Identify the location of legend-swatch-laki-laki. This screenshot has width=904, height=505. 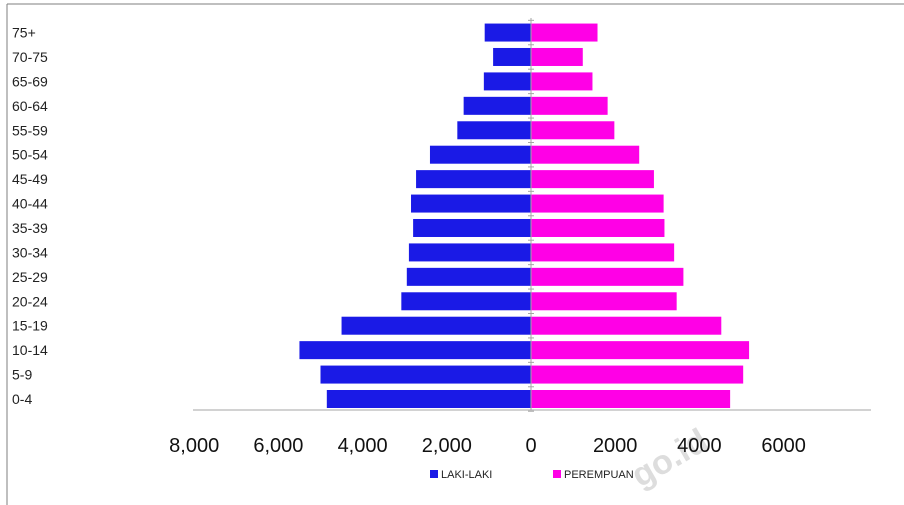
(434, 474).